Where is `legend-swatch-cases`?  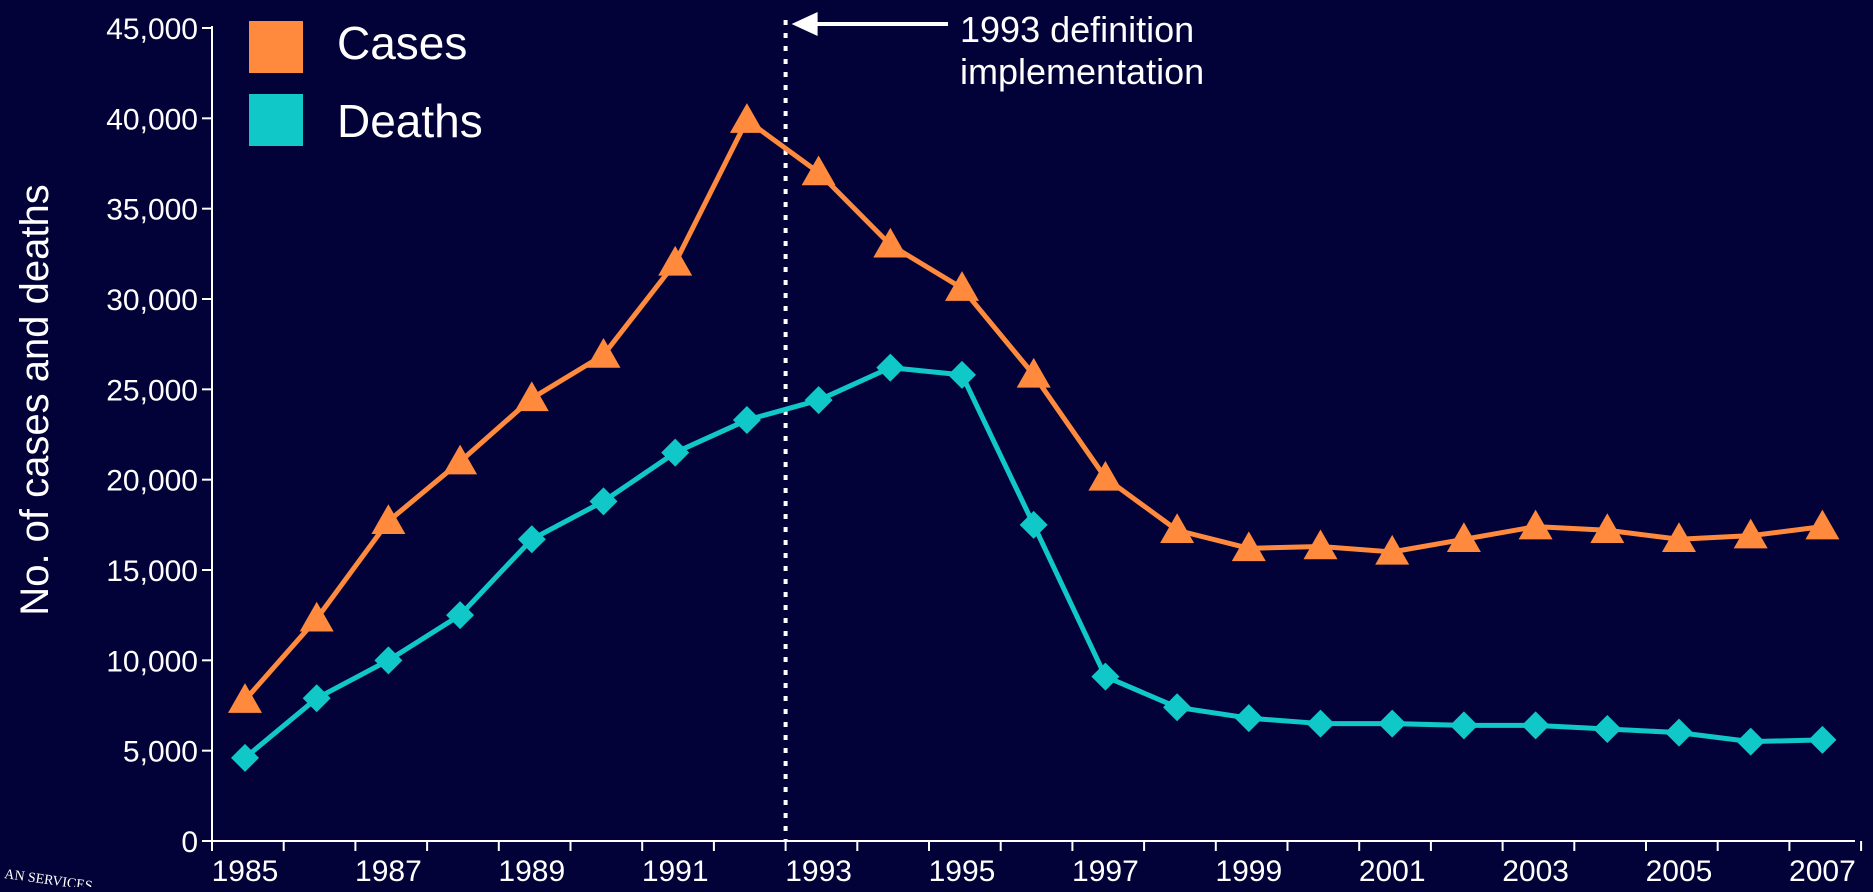
legend-swatch-cases is located at coordinates (276, 47).